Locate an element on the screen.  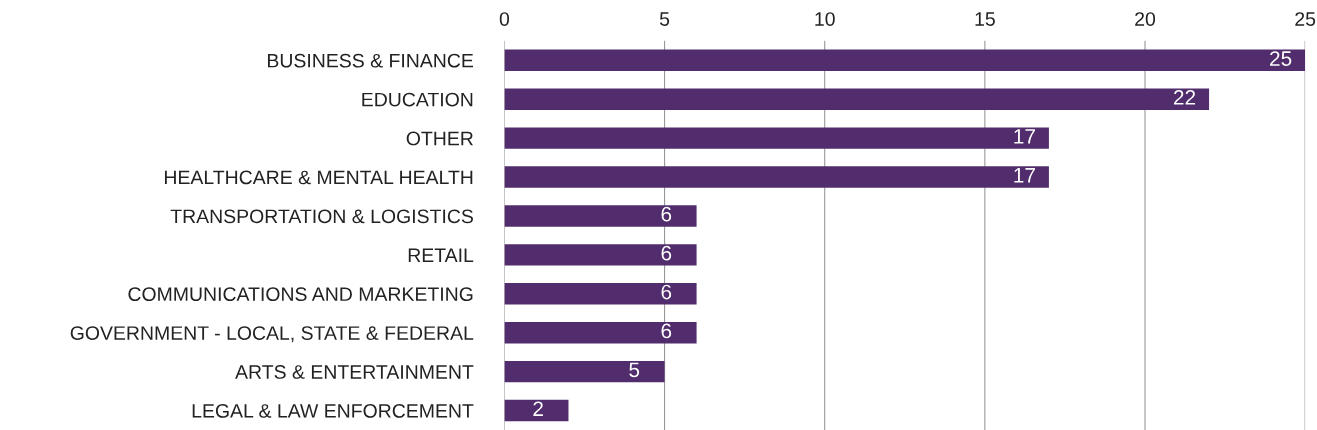
x-tick-label: 15 is located at coordinates (985, 19).